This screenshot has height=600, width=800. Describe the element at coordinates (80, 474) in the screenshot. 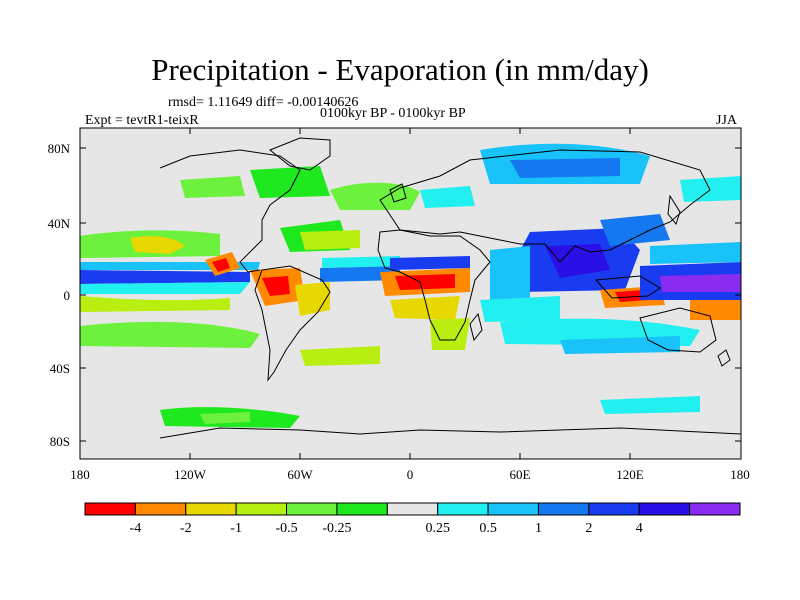

I see `lon-label-180w: 180` at that location.